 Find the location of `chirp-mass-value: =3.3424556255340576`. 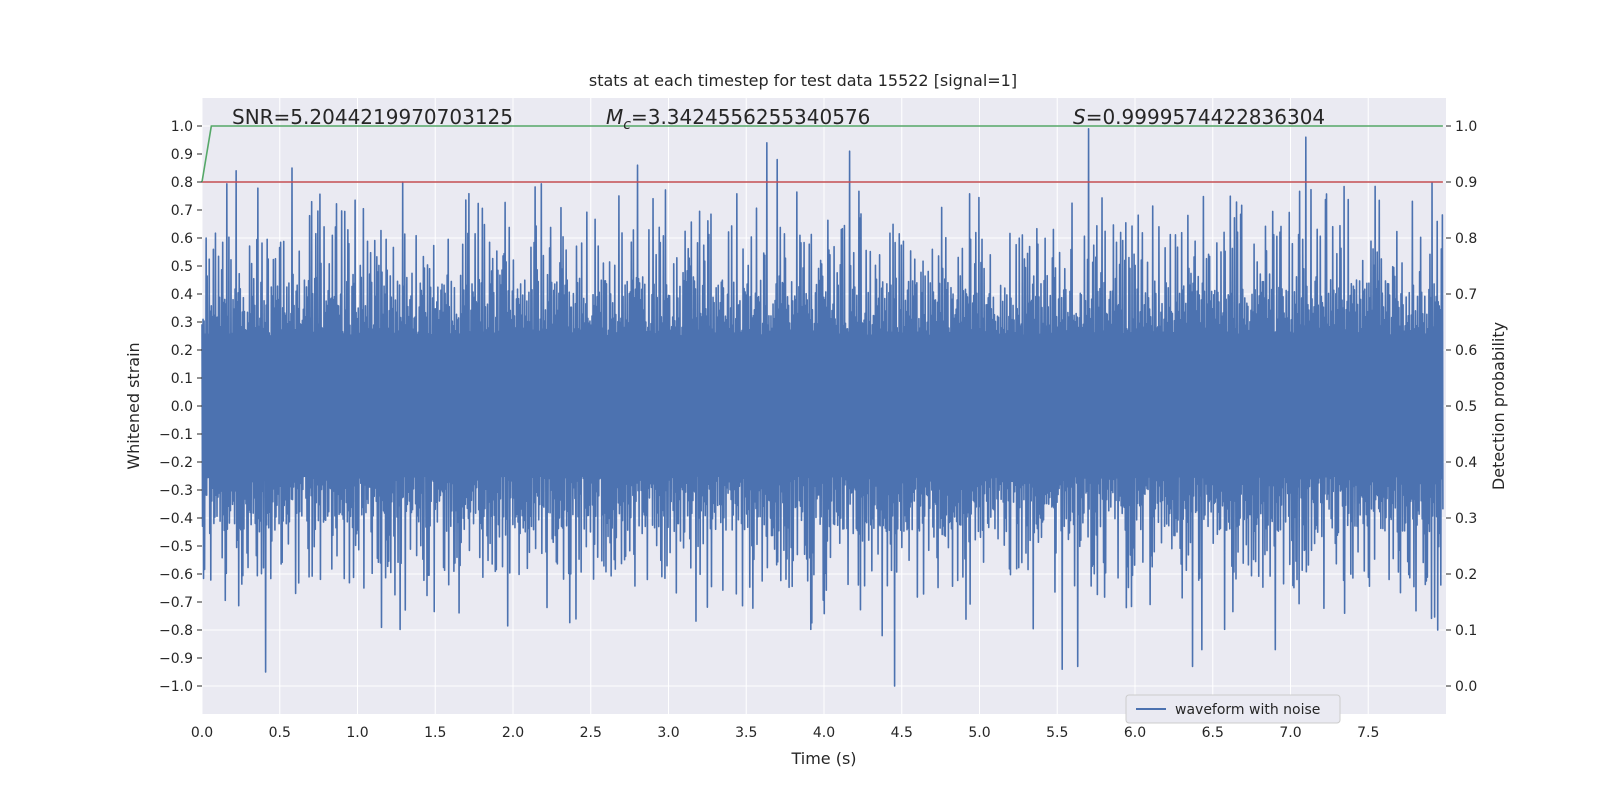

chirp-mass-value: =3.3424556255340576 is located at coordinates (750, 117).